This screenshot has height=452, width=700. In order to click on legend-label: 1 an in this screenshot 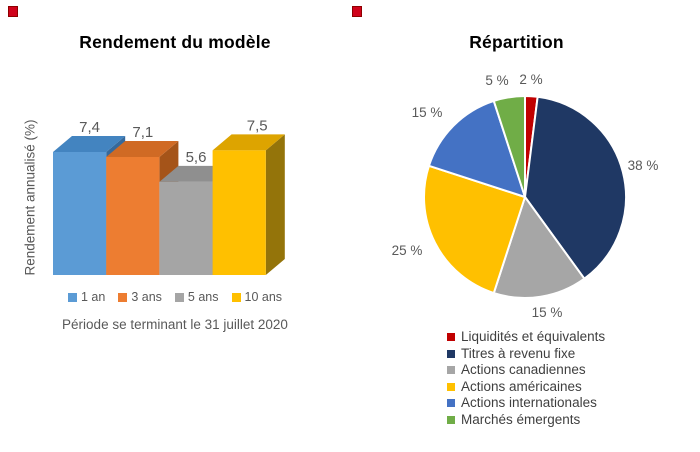, I will do `click(93, 297)`.